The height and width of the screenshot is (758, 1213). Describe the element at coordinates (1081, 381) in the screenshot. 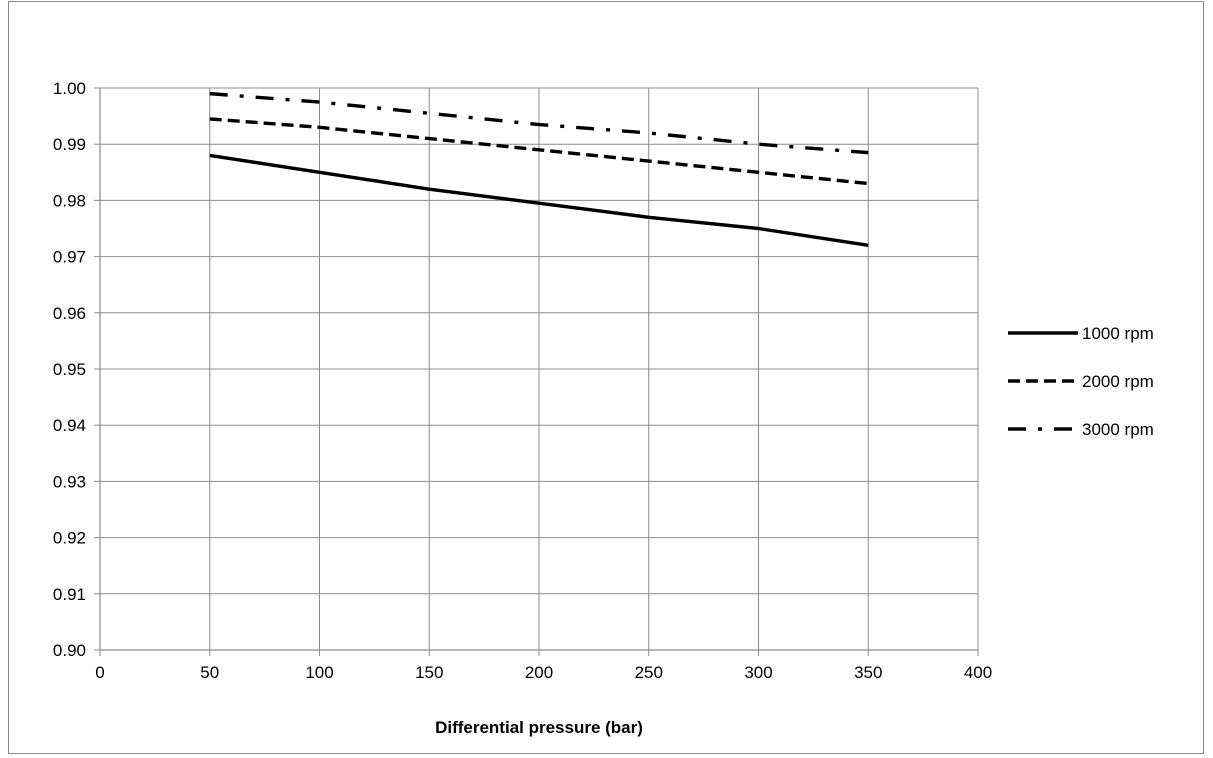

I see `legend: 1000 rpm 2000 rpm 3000 rpm` at that location.